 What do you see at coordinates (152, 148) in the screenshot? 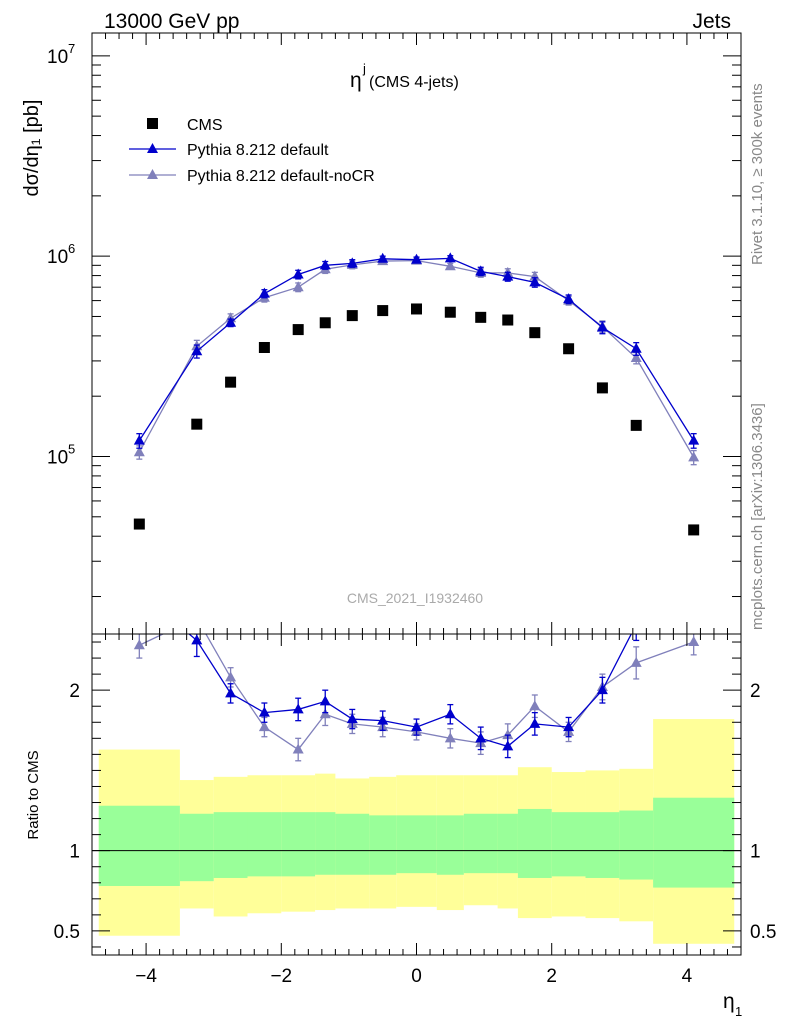
I see `legend-marker-pythia-default` at bounding box center [152, 148].